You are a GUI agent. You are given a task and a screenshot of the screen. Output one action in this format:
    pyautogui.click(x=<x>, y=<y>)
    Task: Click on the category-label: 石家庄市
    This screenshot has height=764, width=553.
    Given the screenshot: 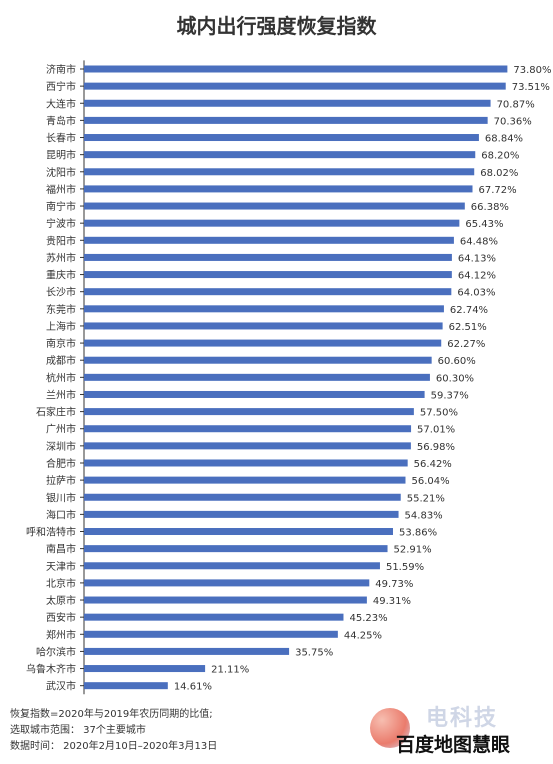 What is the action you would take?
    pyautogui.click(x=56, y=412)
    